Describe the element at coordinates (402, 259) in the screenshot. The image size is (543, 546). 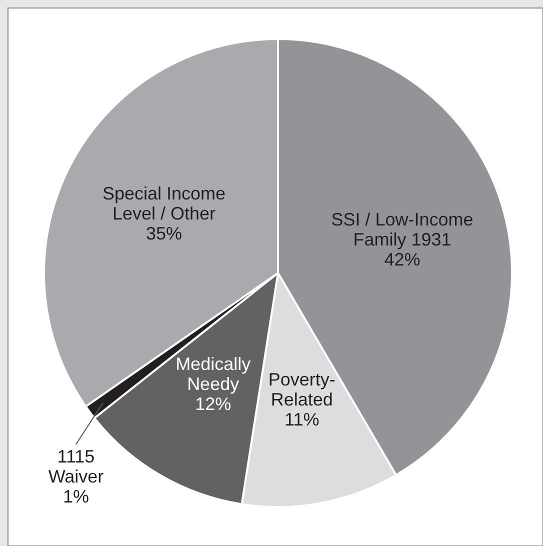
I see `data-label: 42%` at that location.